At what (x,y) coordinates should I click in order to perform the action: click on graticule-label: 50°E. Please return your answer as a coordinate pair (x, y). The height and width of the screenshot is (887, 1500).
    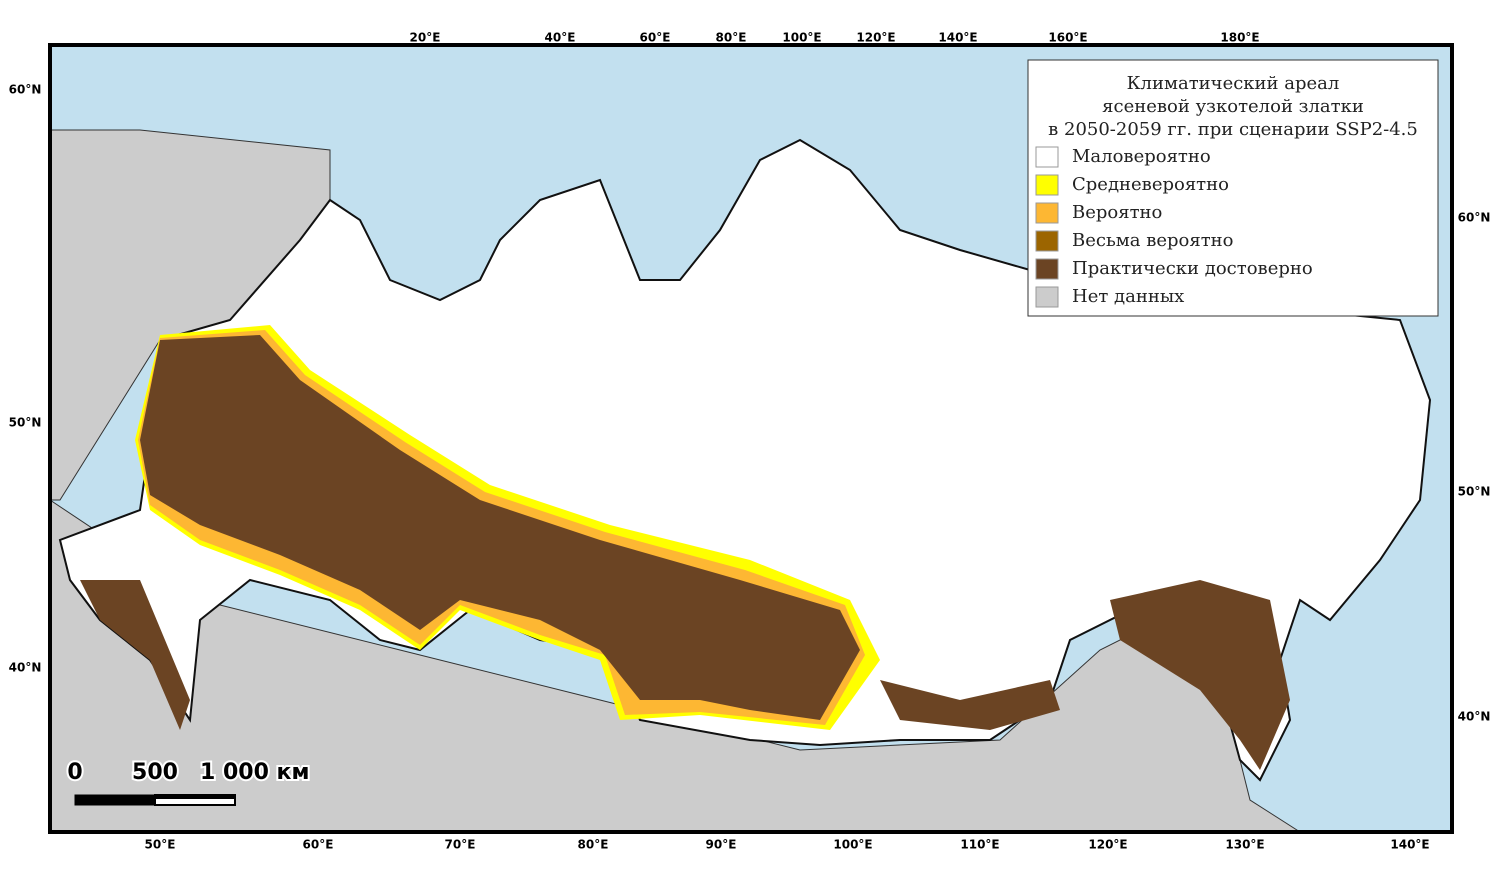
    Looking at the image, I should click on (160, 845).